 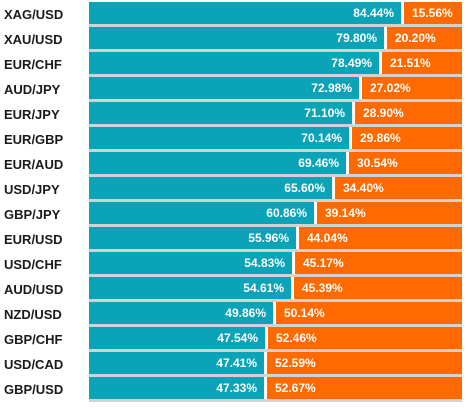 I want to click on pair-label: EUR/JPY, so click(x=32, y=114).